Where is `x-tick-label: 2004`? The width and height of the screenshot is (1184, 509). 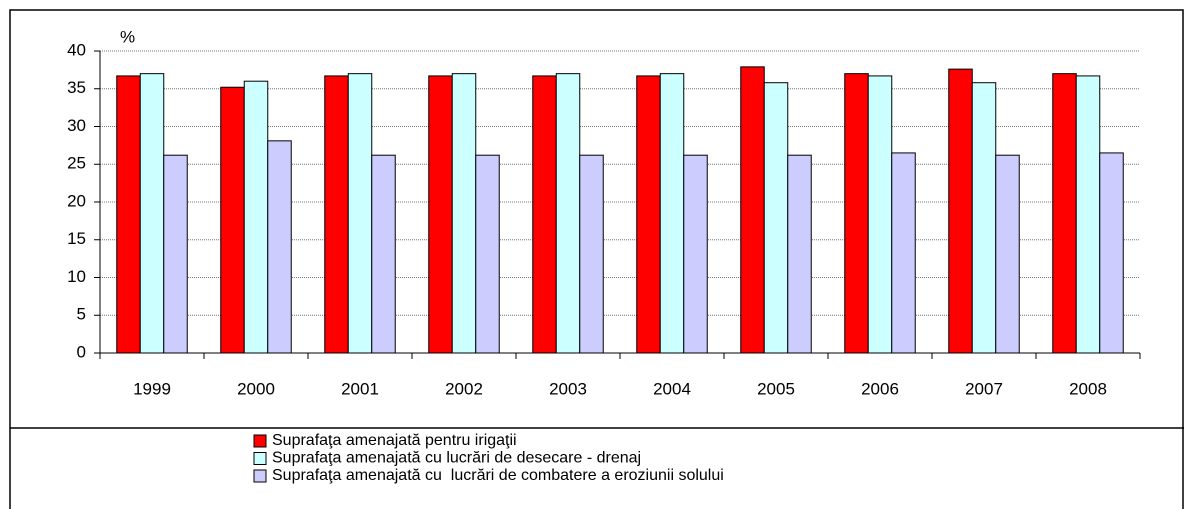 x-tick-label: 2004 is located at coordinates (672, 388).